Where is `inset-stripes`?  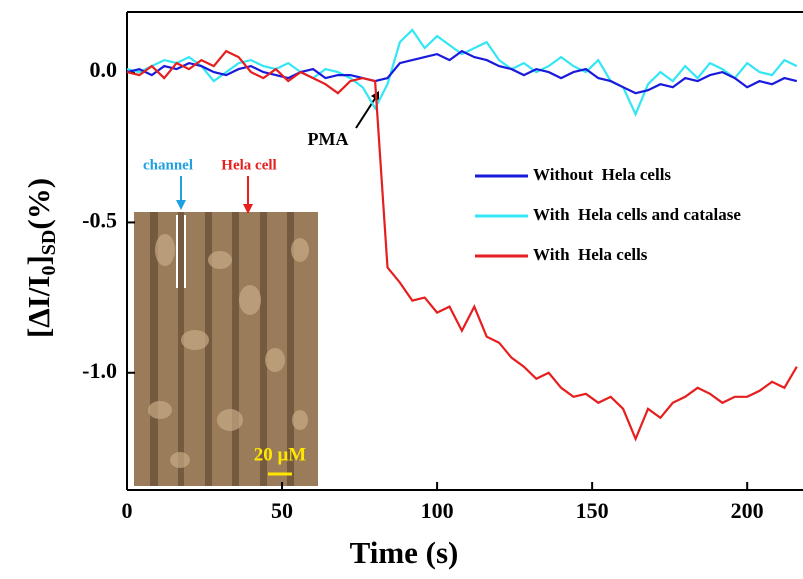 inset-stripes is located at coordinates (222, 349).